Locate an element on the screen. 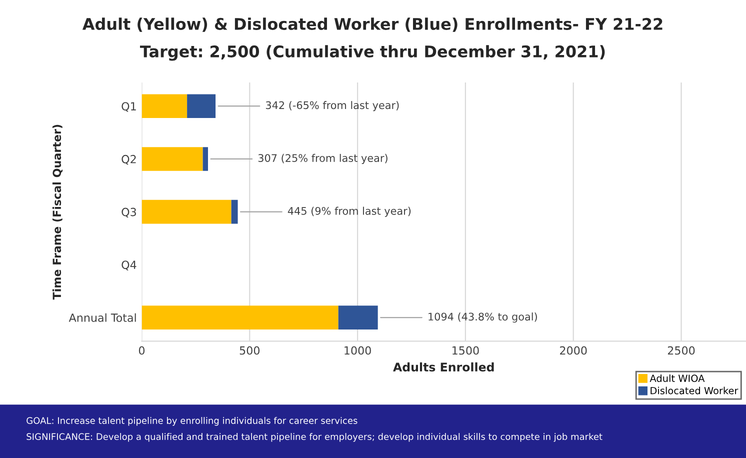  chart-title: Adult (Yellow) & Dislocated Worker (Blue) Enrollments- FY 21-22 is located at coordinates (372, 25).